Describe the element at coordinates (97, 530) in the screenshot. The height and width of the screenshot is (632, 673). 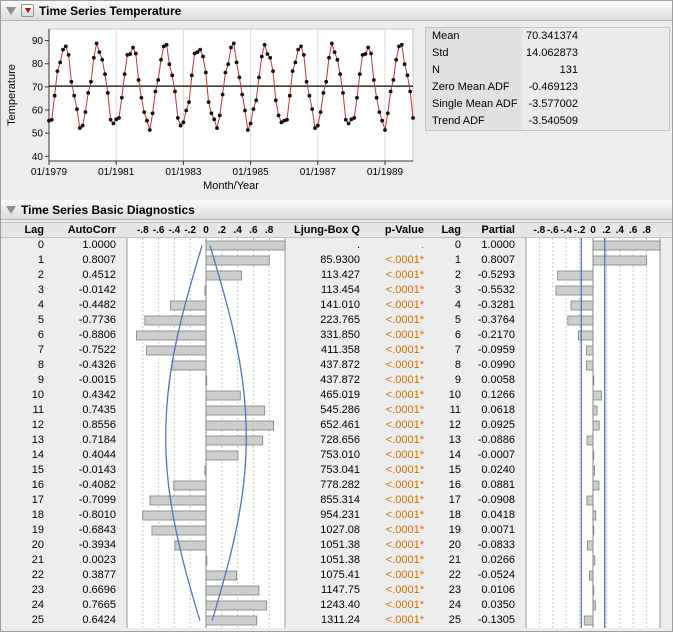
I see `autocorr-column-cell: -0.6843` at that location.